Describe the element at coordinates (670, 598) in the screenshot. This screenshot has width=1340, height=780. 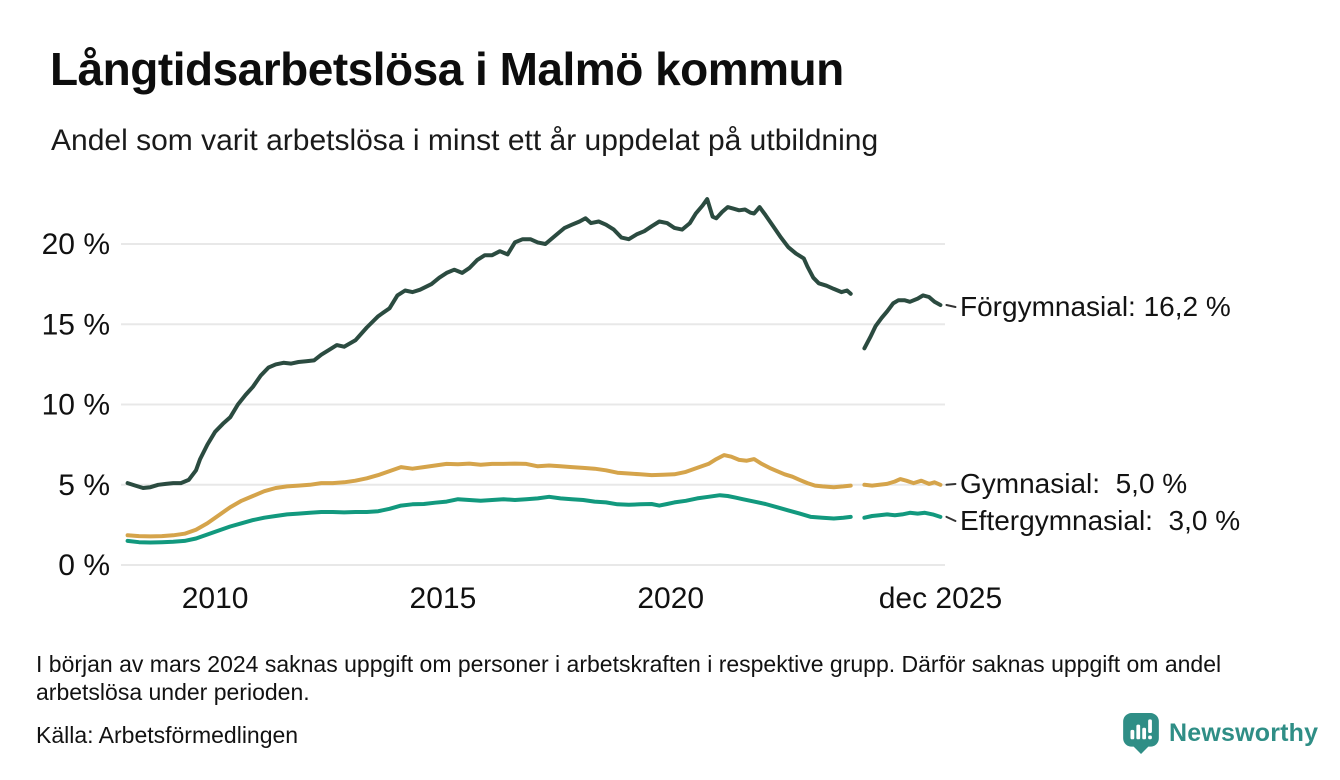
I see `x-axis-tick-label: 2020` at that location.